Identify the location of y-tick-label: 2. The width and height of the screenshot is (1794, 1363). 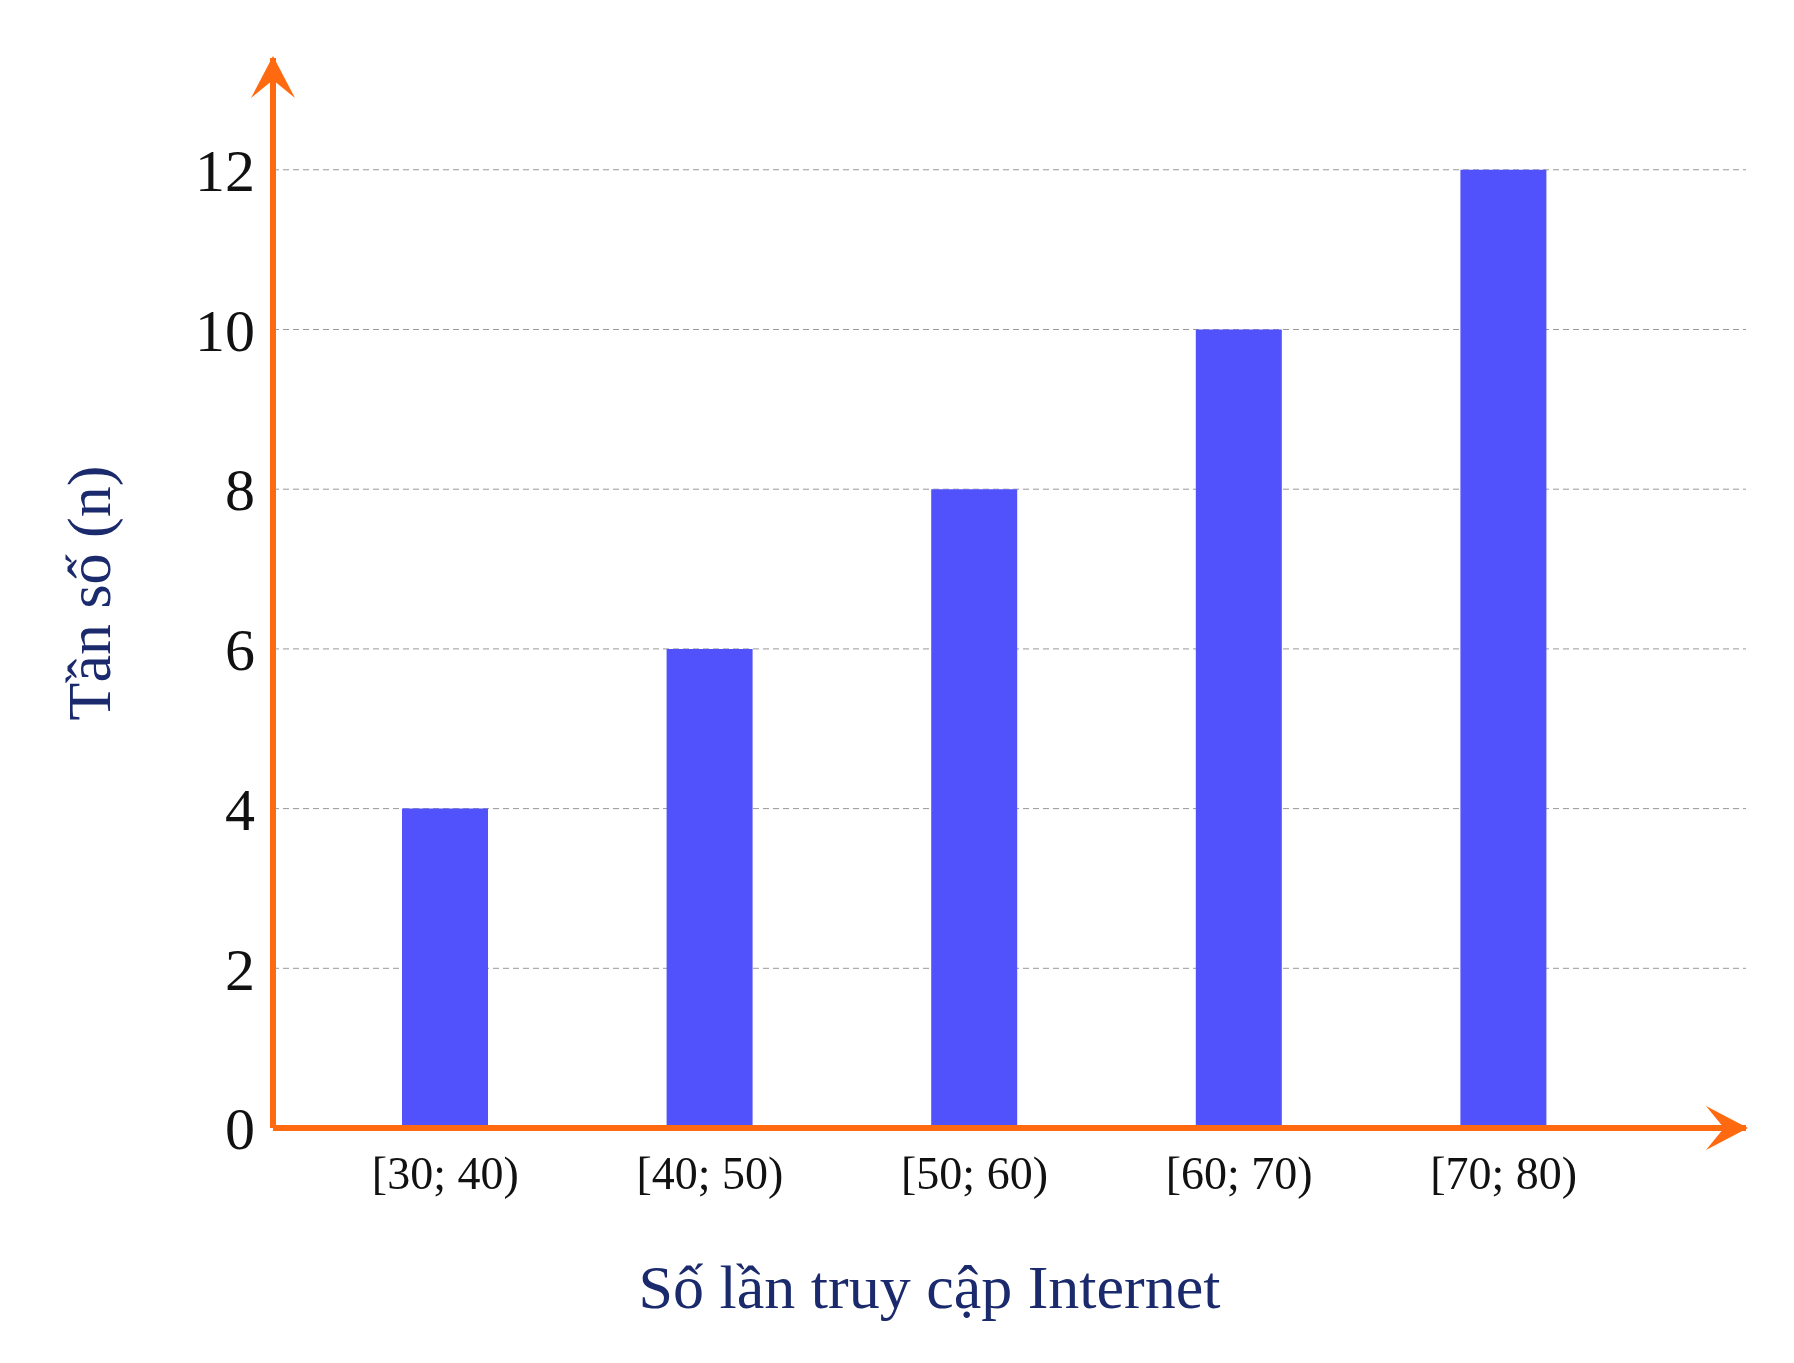
(240, 969).